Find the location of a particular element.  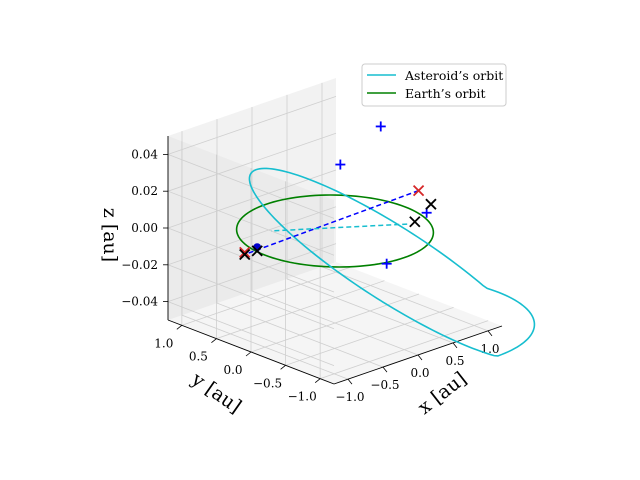

dashed-connector-blue is located at coordinates (331, 222).